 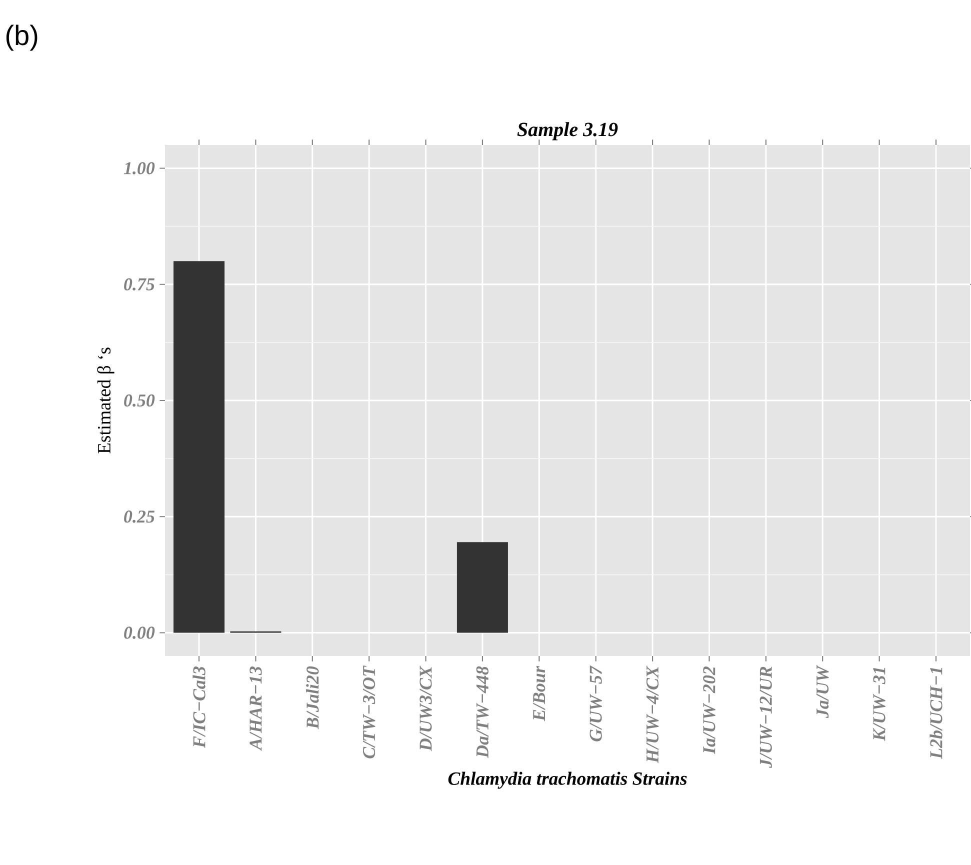 What do you see at coordinates (567, 780) in the screenshot?
I see `x-axis-title: Chlamydia trachomatis Strains` at bounding box center [567, 780].